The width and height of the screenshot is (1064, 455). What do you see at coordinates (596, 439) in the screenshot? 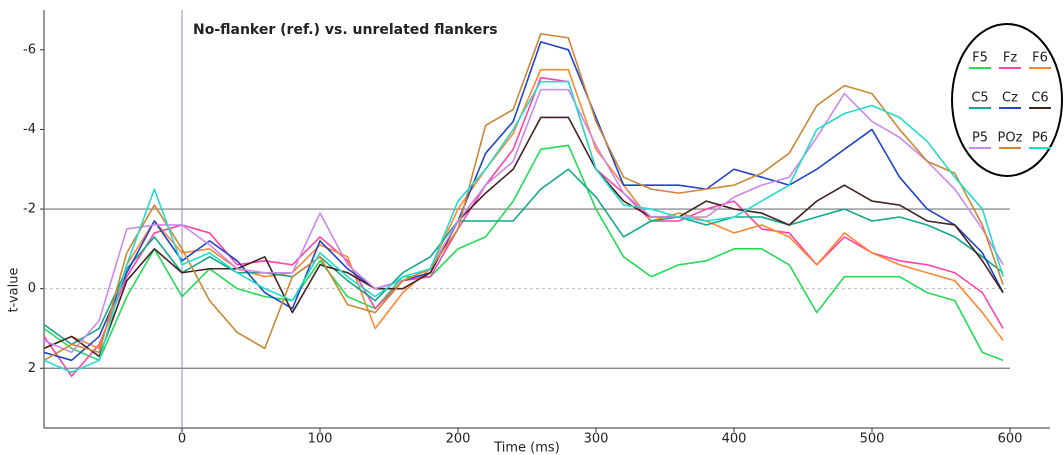
I see `x-tick-label: 300` at bounding box center [596, 439].